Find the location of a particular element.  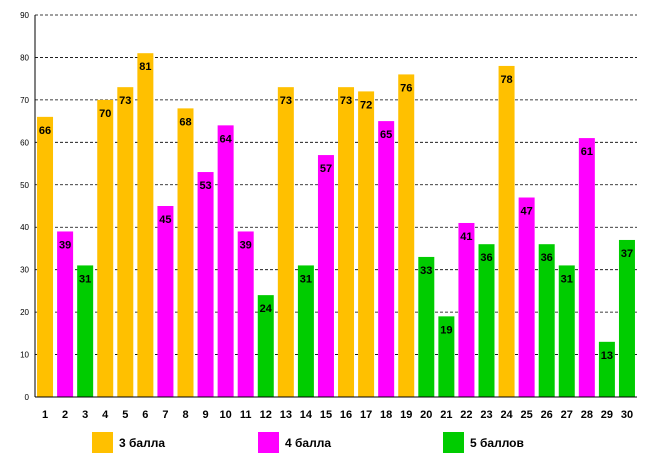

x-tick-label: 2 is located at coordinates (65, 415).